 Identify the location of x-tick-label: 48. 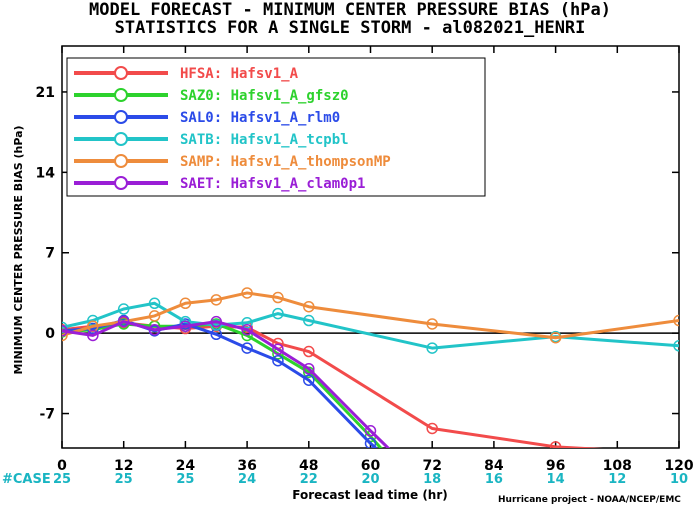
(308, 466).